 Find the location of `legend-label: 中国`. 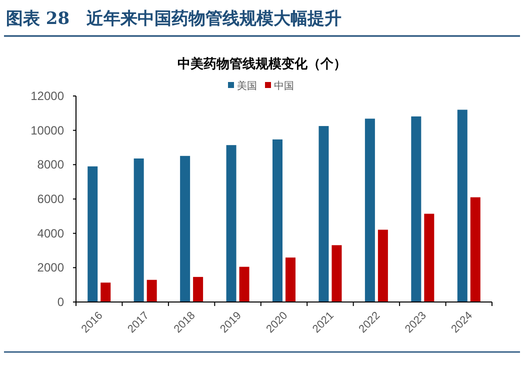

legend-label: 中国 is located at coordinates (284, 86).